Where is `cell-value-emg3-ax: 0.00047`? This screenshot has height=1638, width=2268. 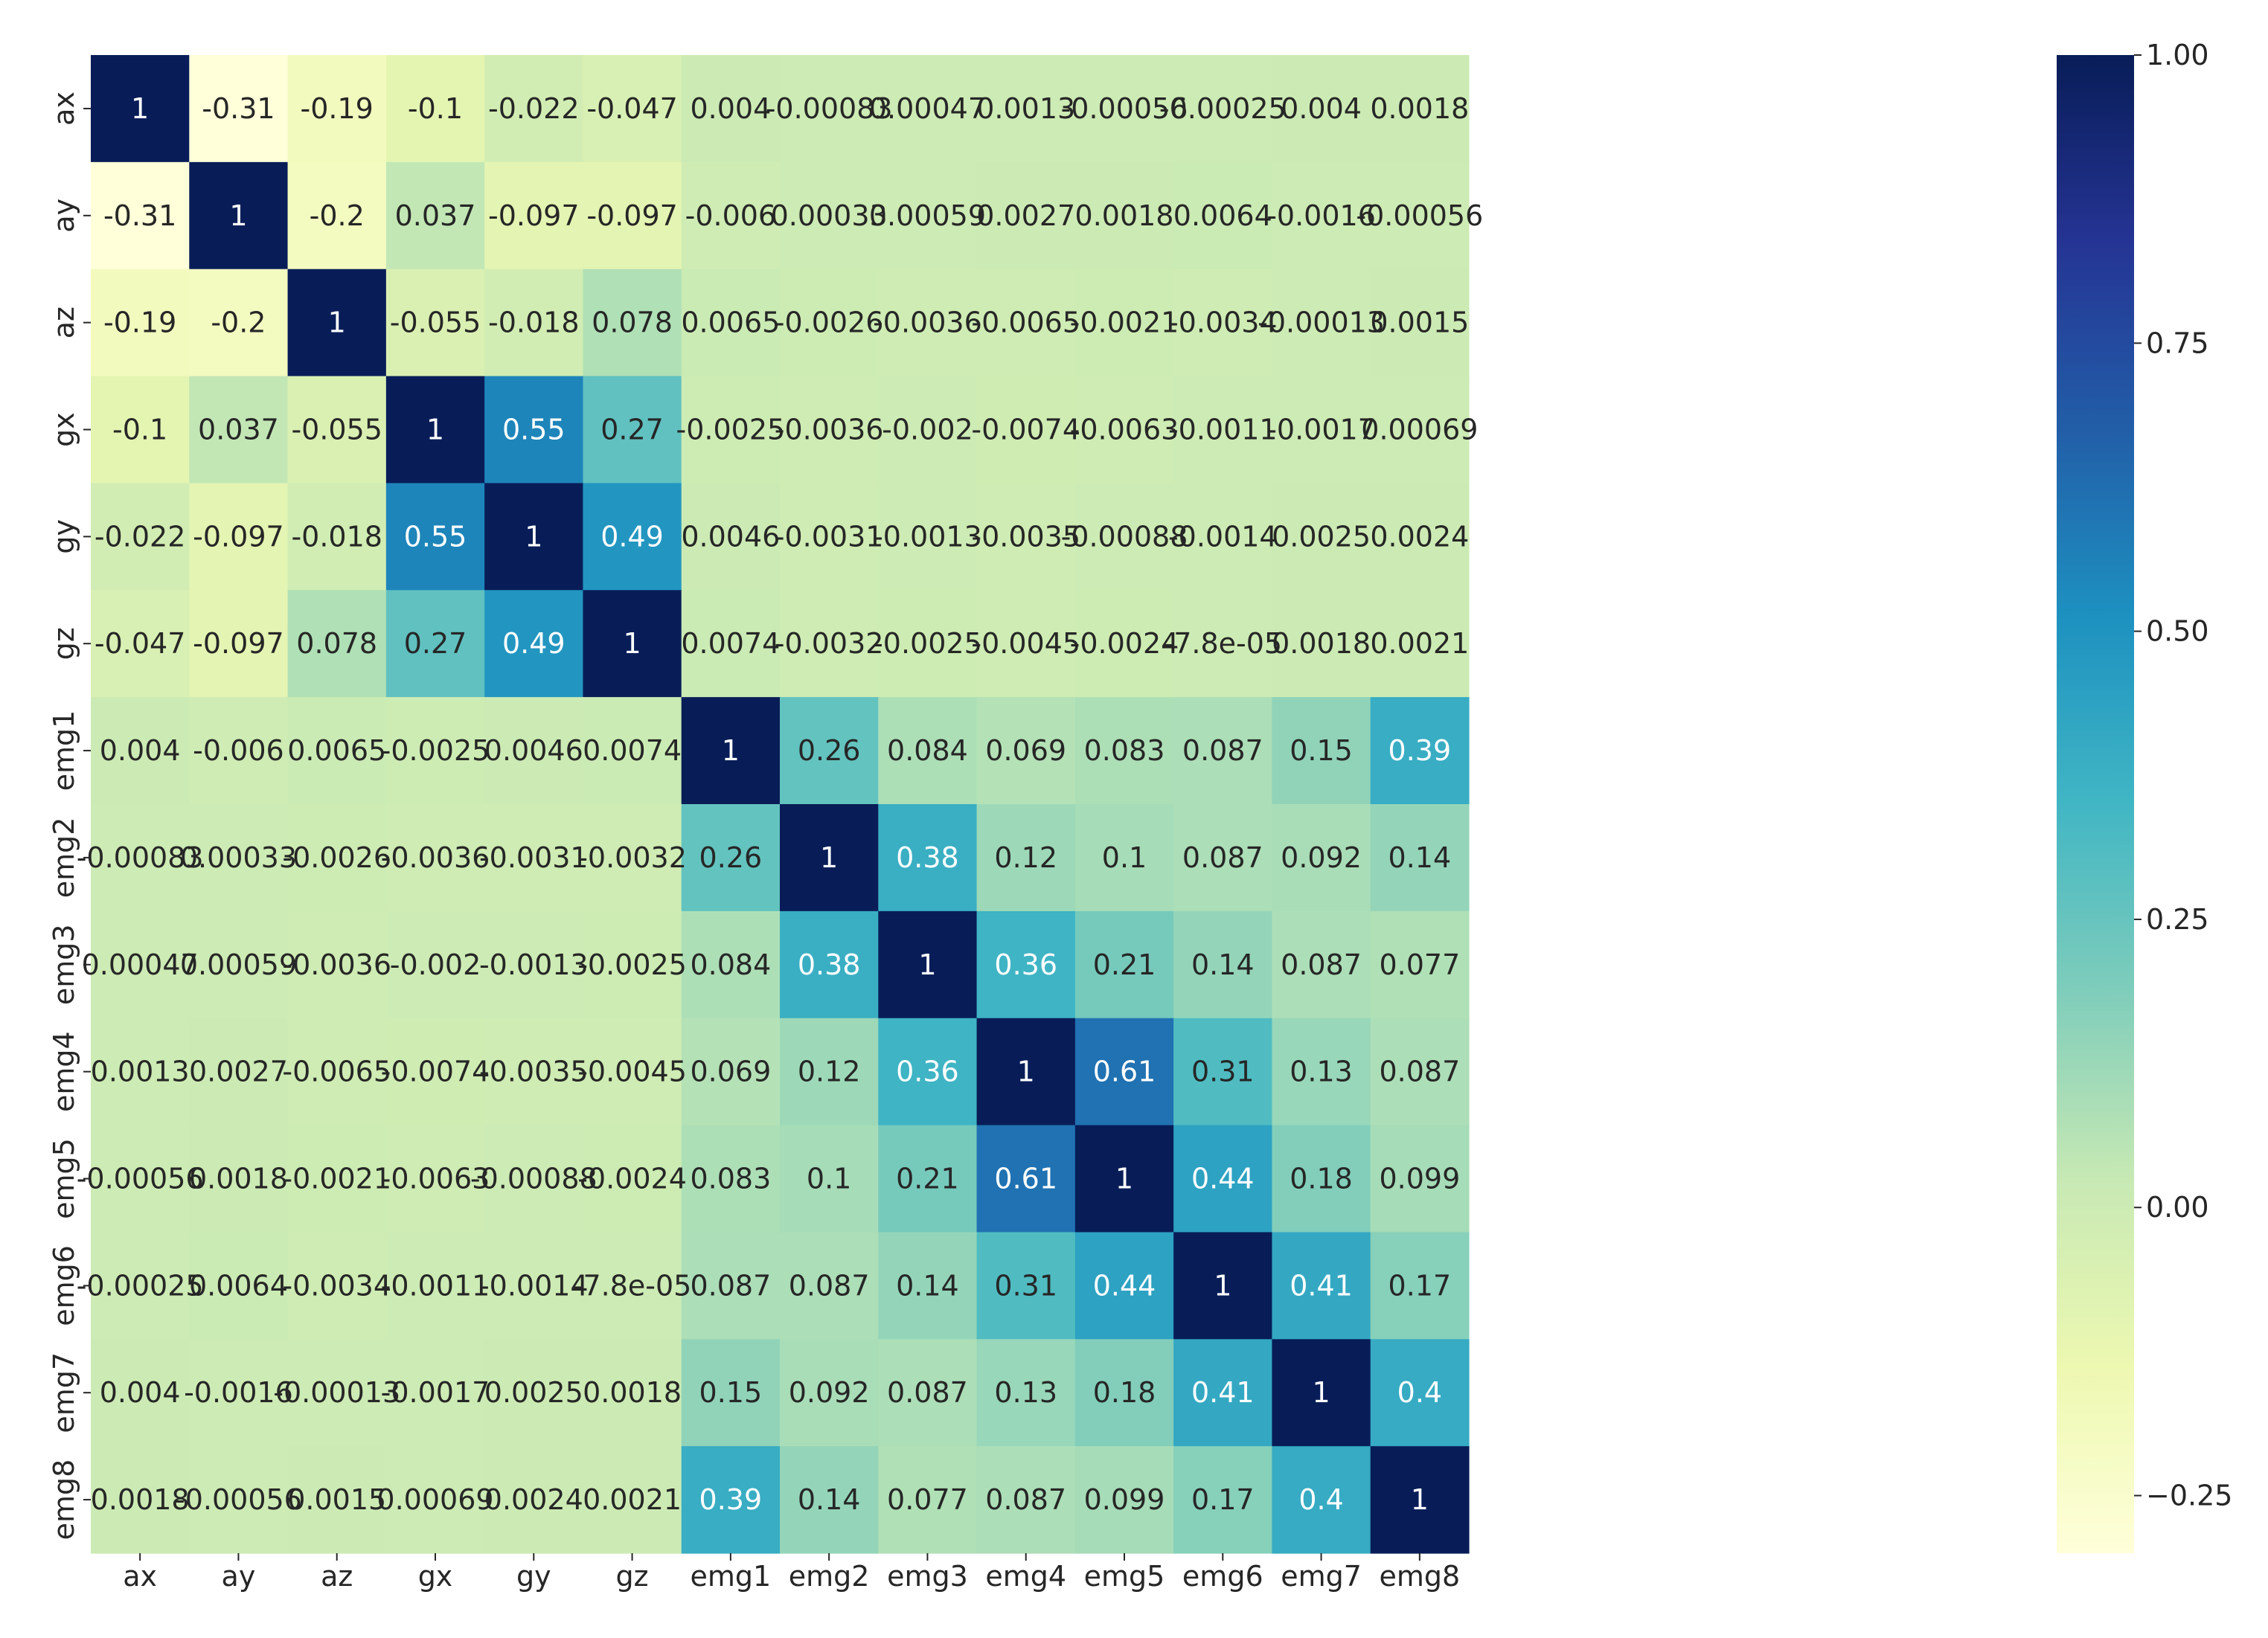
cell-value-emg3-ax: 0.00047 is located at coordinates (140, 965).